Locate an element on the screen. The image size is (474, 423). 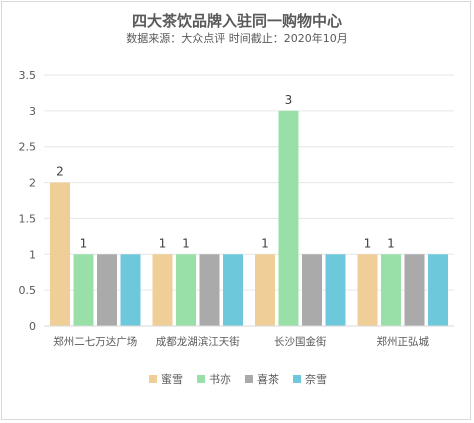
bar-奈雪-郑州正弘城 is located at coordinates (438, 290).